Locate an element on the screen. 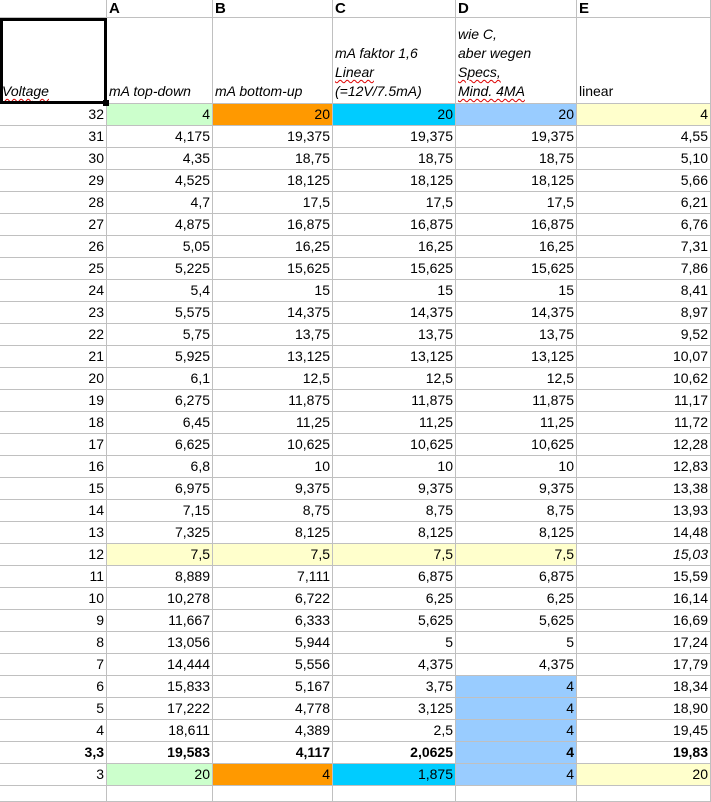  value-cell: 7,5 is located at coordinates (394, 555).